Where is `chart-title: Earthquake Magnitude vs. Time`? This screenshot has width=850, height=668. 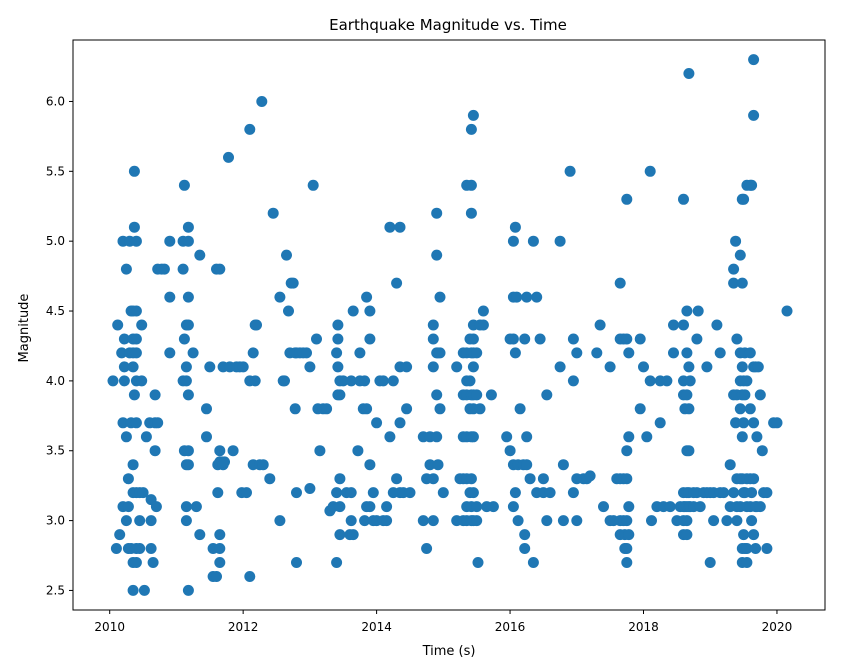
chart-title: Earthquake Magnitude vs. Time is located at coordinates (448, 25).